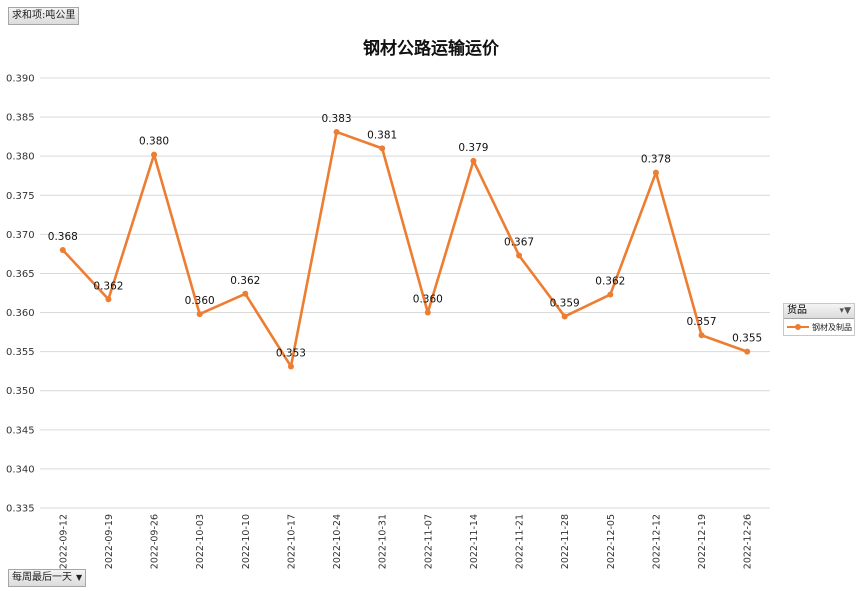 The height and width of the screenshot is (591, 862). What do you see at coordinates (20, 157) in the screenshot?
I see `y-tick-label: 0.380` at bounding box center [20, 157].